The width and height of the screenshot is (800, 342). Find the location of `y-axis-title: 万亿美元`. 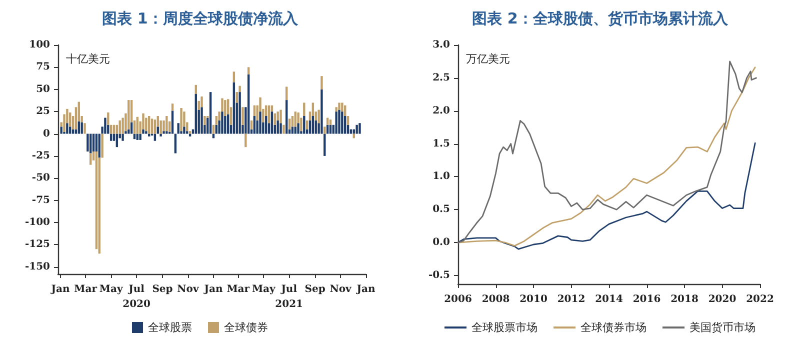

y-axis-title: 万亿美元 is located at coordinates (488, 59).